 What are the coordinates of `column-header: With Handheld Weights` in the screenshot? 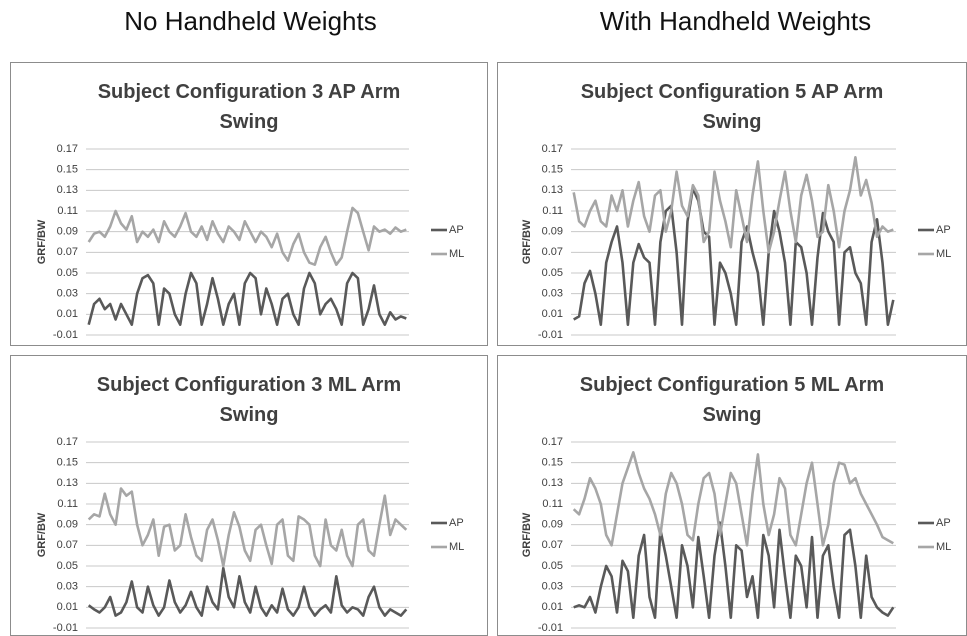 It's located at (735, 21).